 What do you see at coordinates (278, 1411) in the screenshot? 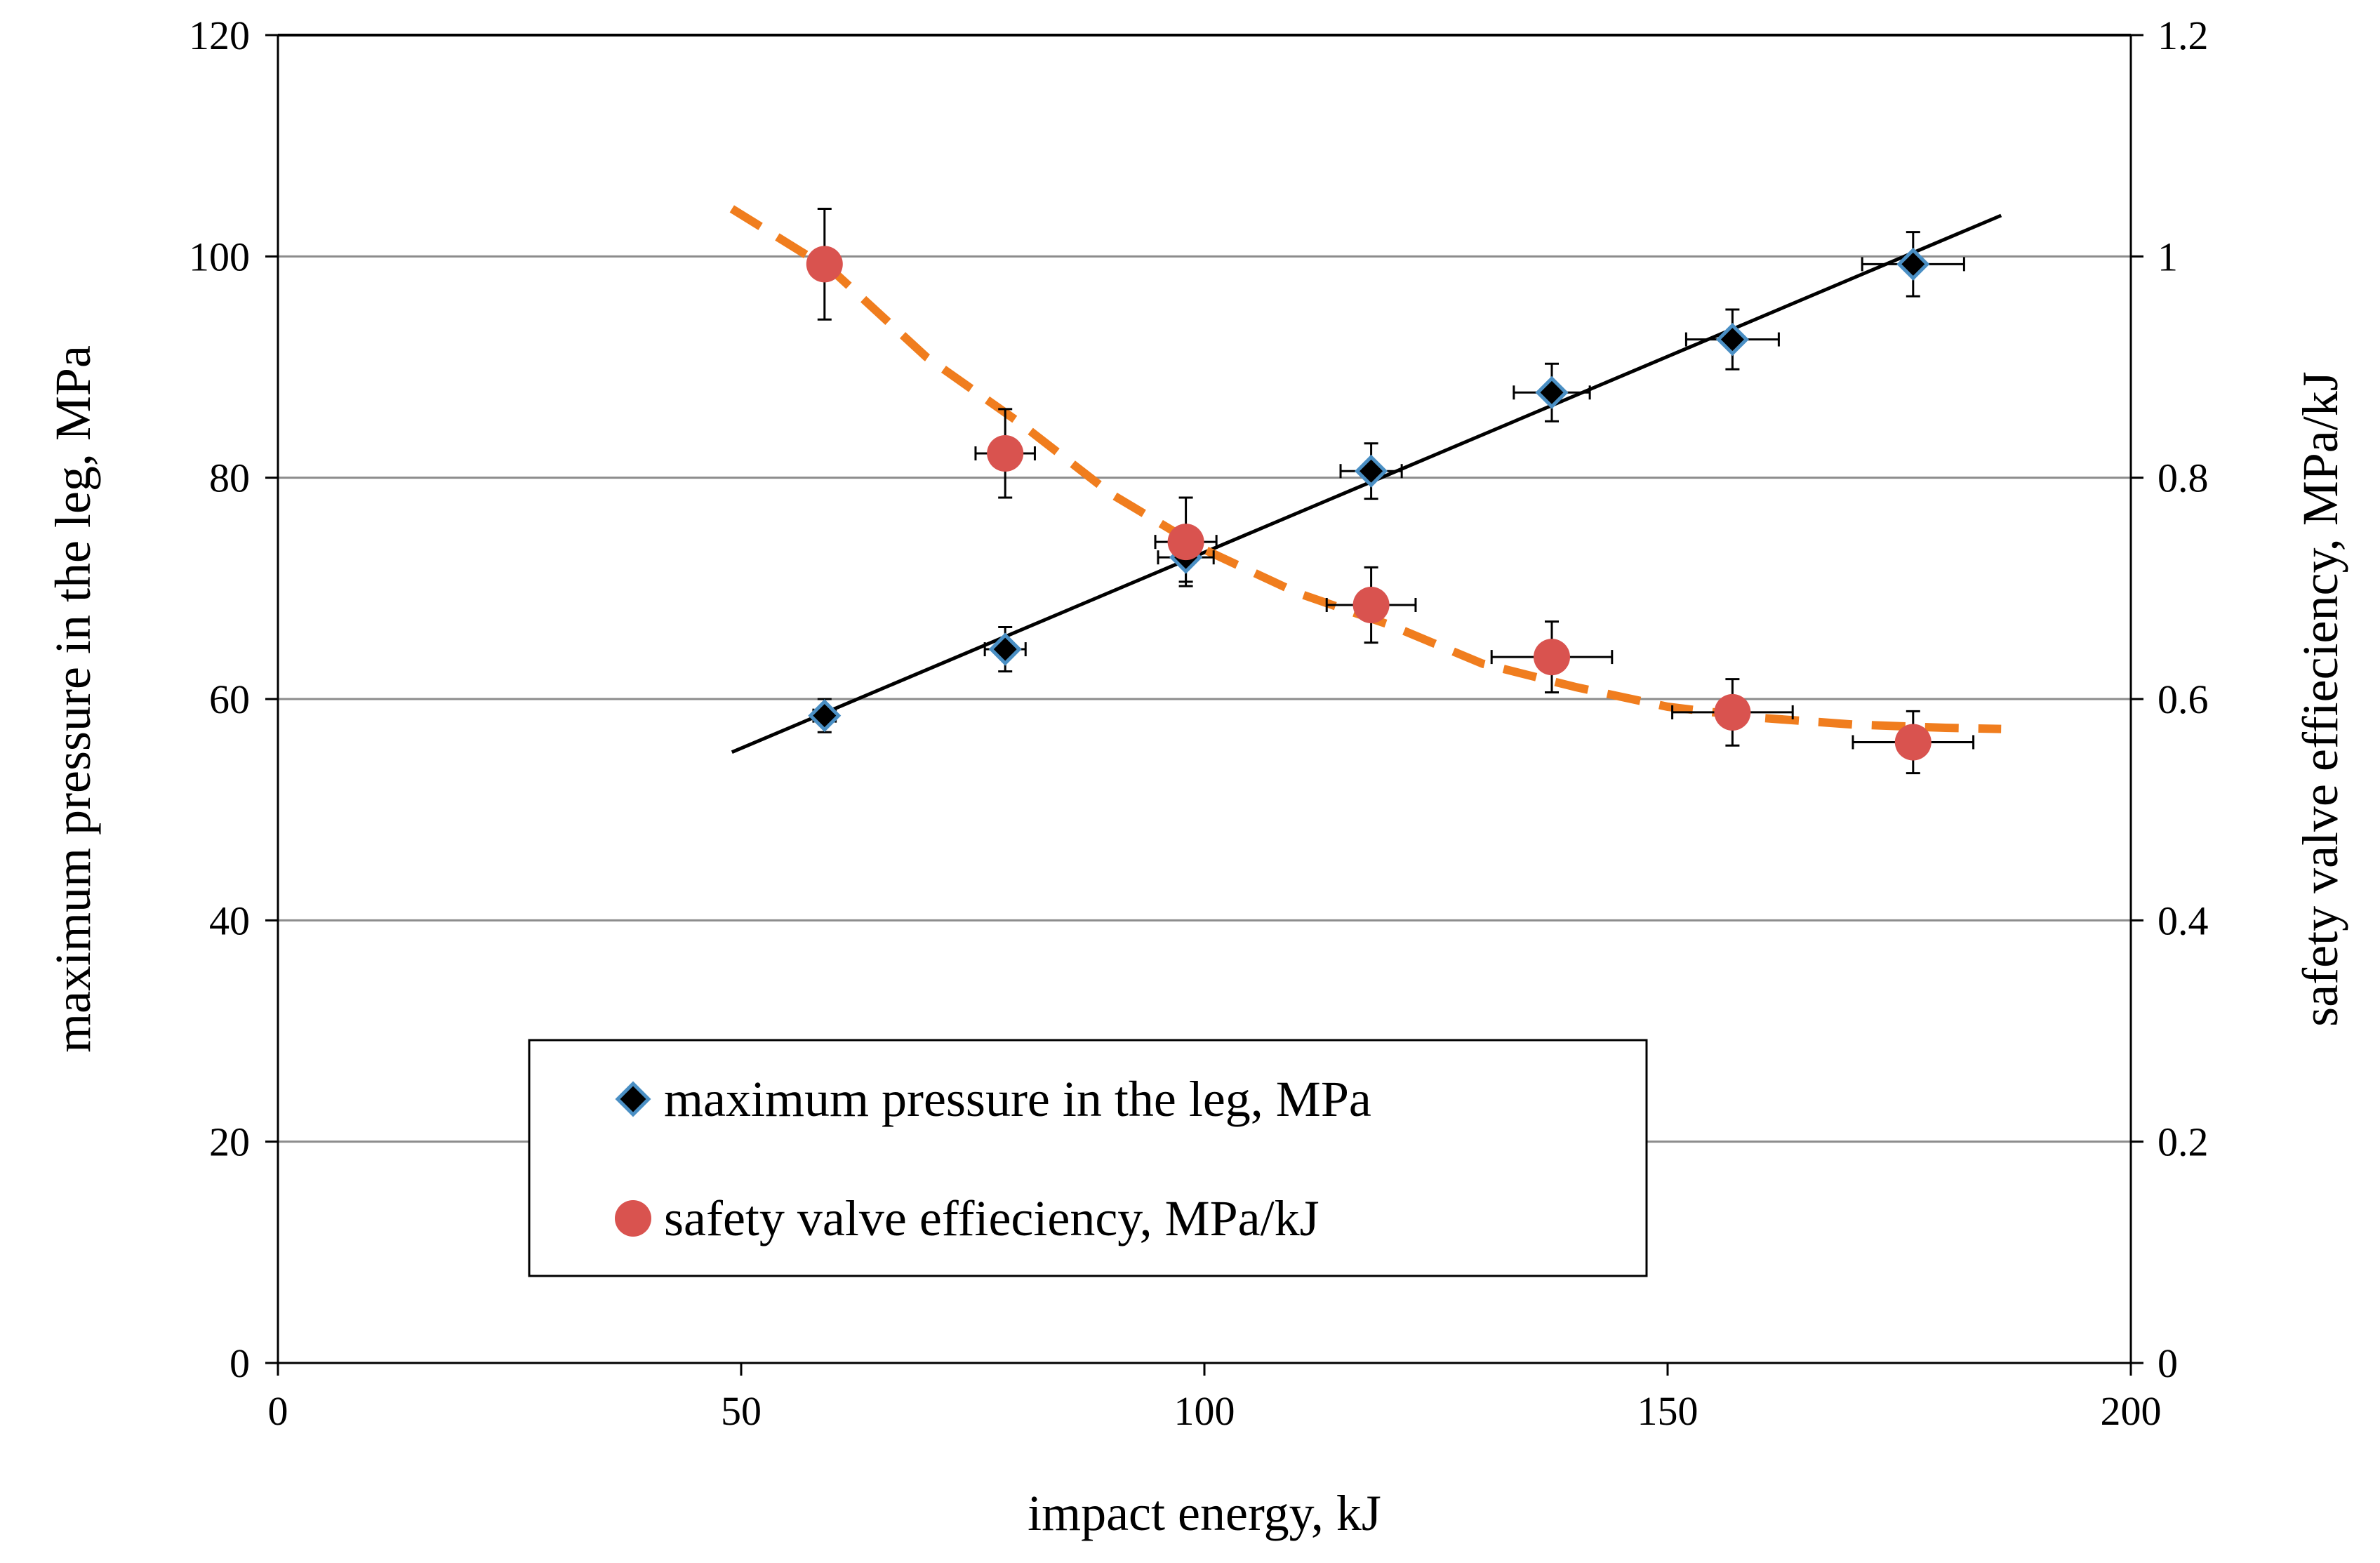
I see `x-tick-label: 0` at bounding box center [278, 1411].